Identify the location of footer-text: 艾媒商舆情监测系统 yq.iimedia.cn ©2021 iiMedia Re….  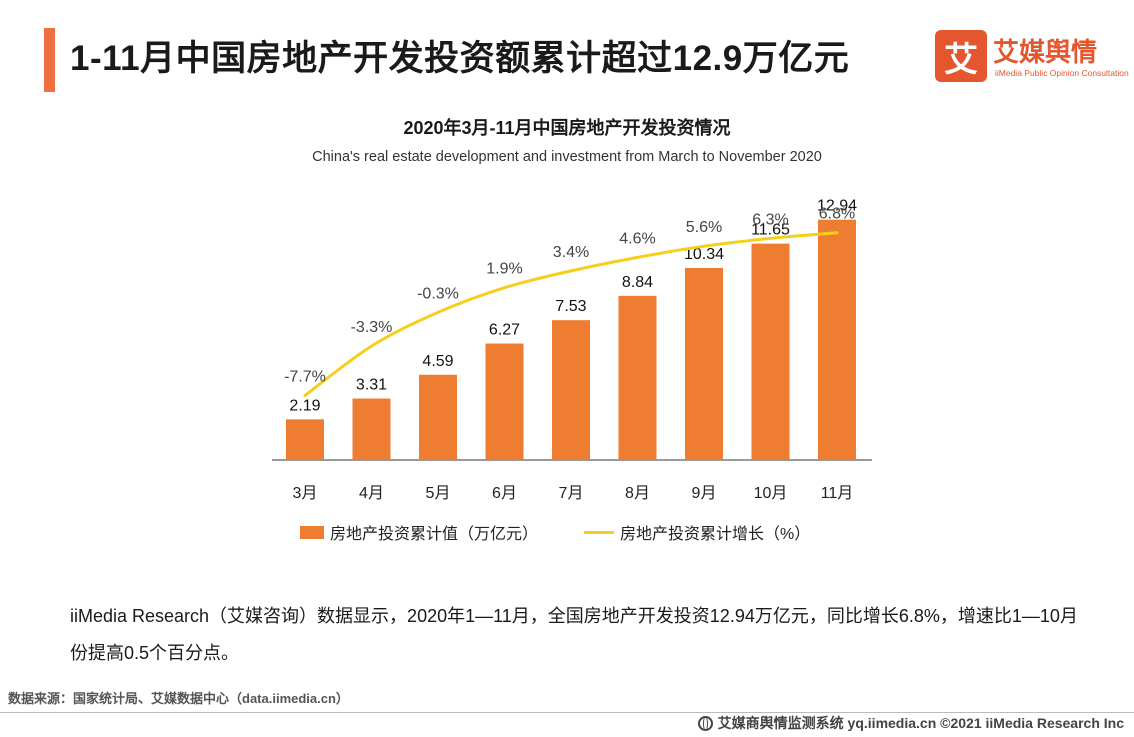
(920, 723).